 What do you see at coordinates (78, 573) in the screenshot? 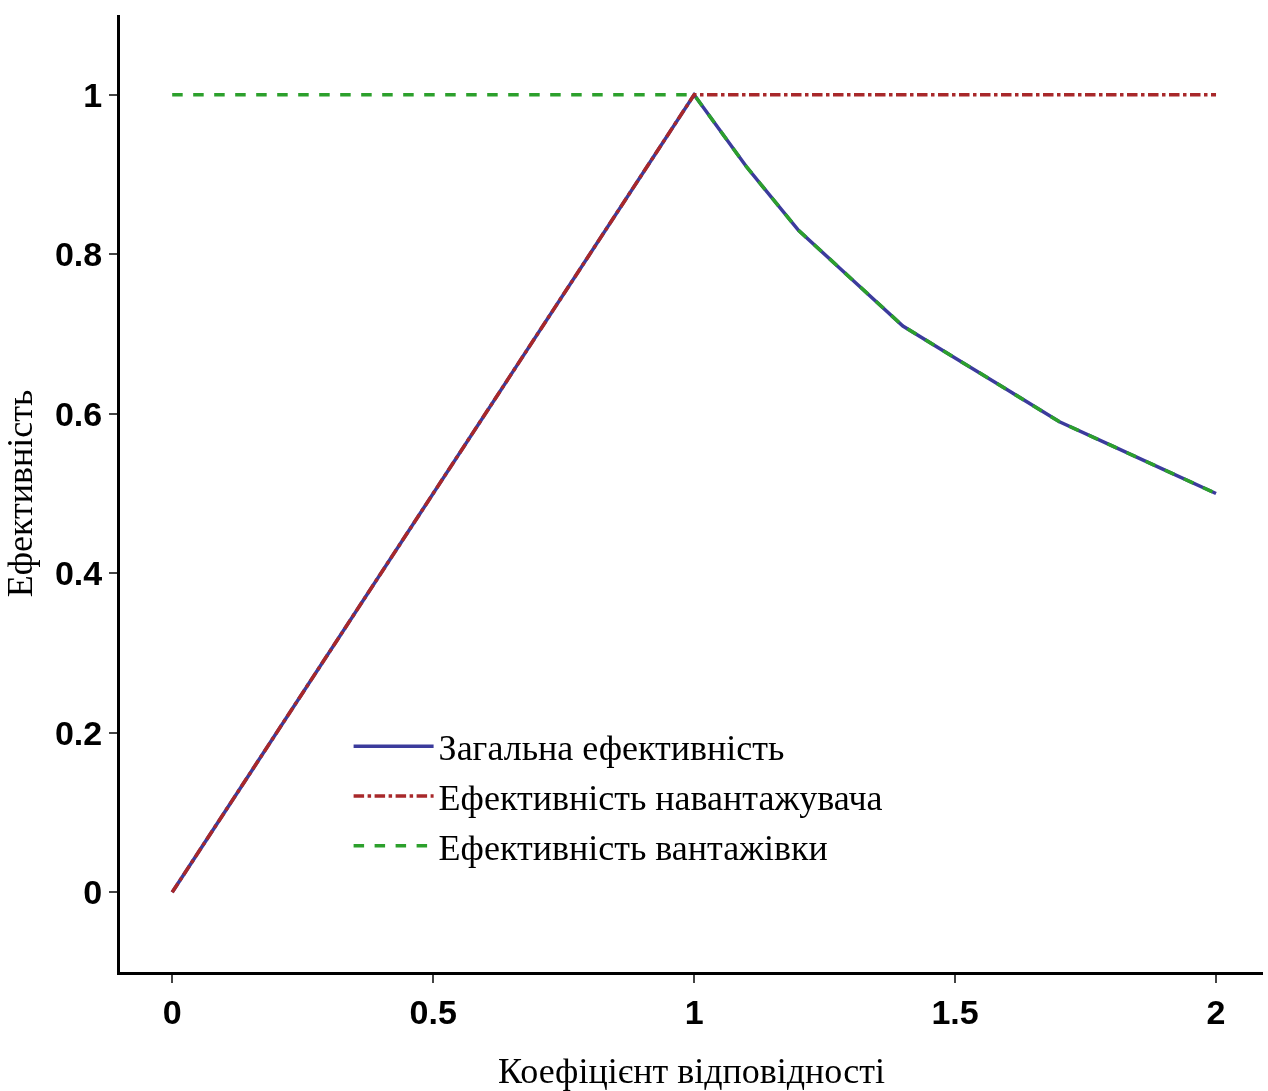
I see `y-tick-label: 0.4` at bounding box center [78, 573].